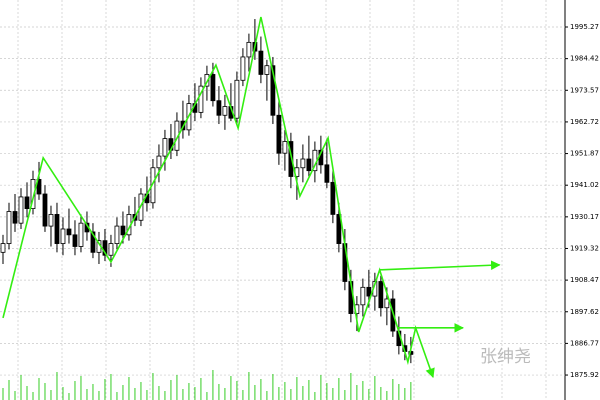 The image size is (600, 400). Describe the element at coordinates (584, 280) in the screenshot. I see `y-tick-label: 1908.47` at that location.